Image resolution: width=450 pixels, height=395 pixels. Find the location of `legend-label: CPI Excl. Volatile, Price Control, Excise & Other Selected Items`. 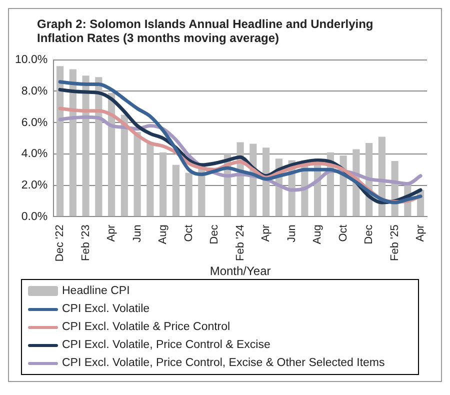

legend-label: CPI Excl. Volatile, Price Control, Excise & Other Selected Items is located at coordinates (223, 363).